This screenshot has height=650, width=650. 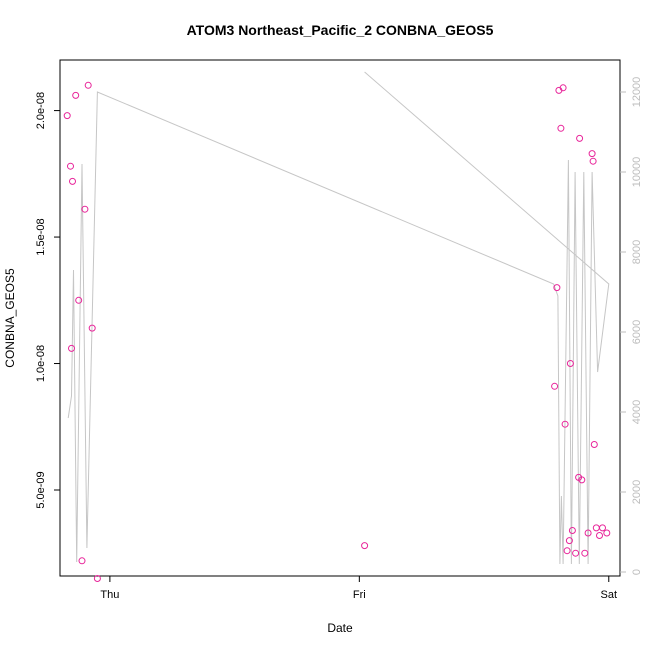 What do you see at coordinates (609, 595) in the screenshot?
I see `x-tick-label-2: Sat` at bounding box center [609, 595].